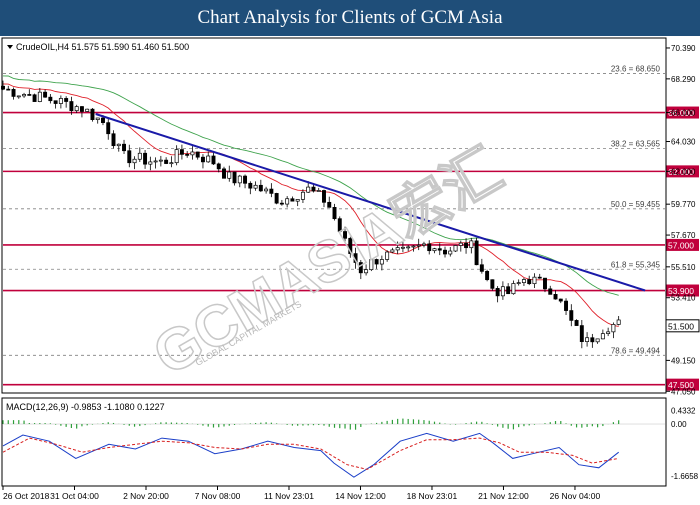 This screenshot has height=505, width=700. I want to click on current-price-label: 51.500, so click(681, 326).